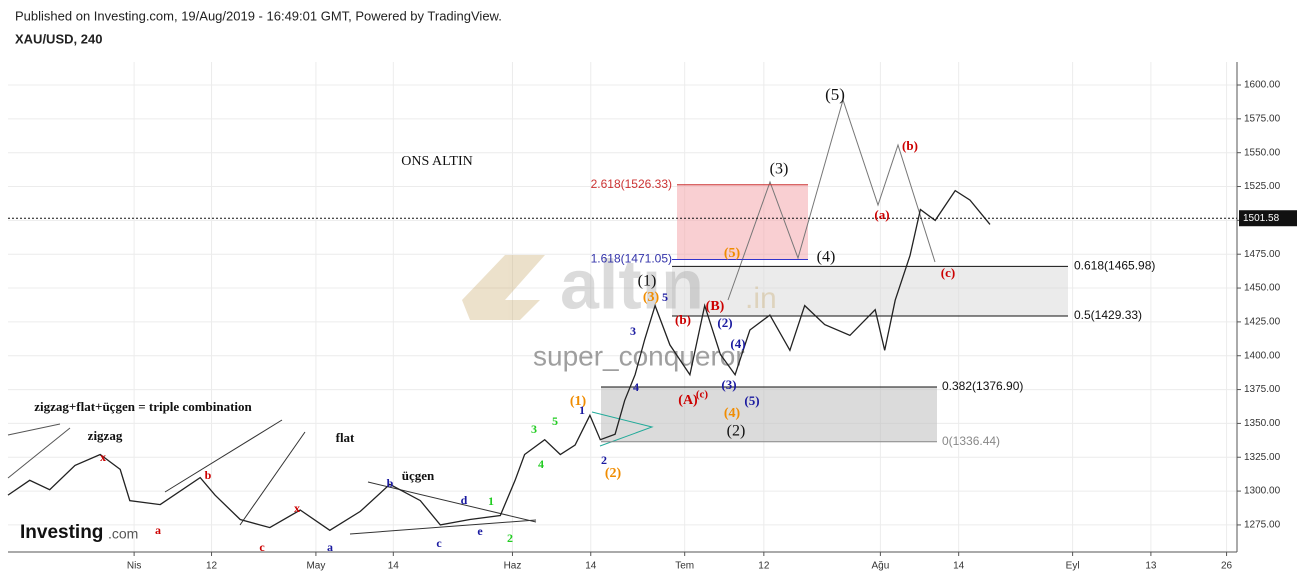 The image size is (1299, 579). I want to click on y-tick-label: 1375.00, so click(1262, 389).